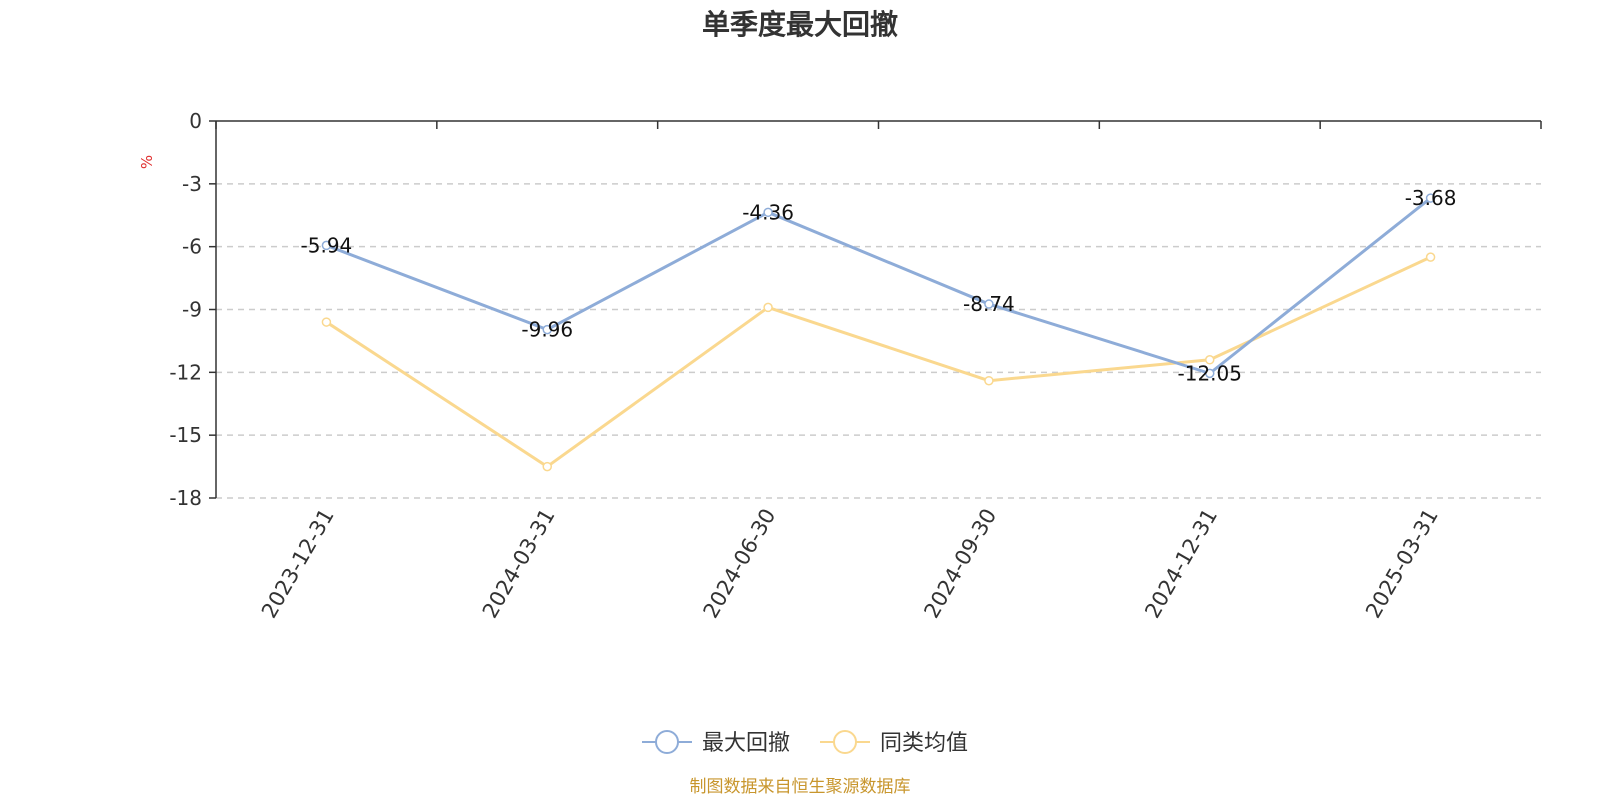 This screenshot has height=800, width=1600. I want to click on legend-item-1: 同类均值, so click(894, 743).